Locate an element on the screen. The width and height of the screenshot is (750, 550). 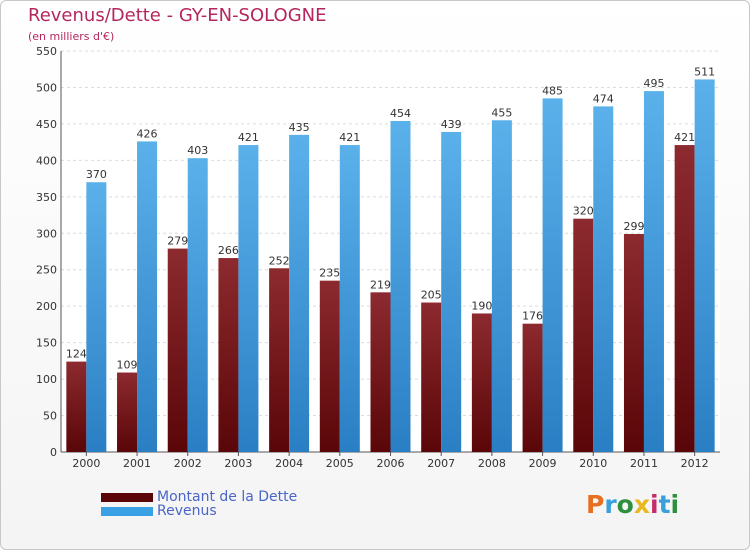
logo-letter: o is located at coordinates (625, 504).